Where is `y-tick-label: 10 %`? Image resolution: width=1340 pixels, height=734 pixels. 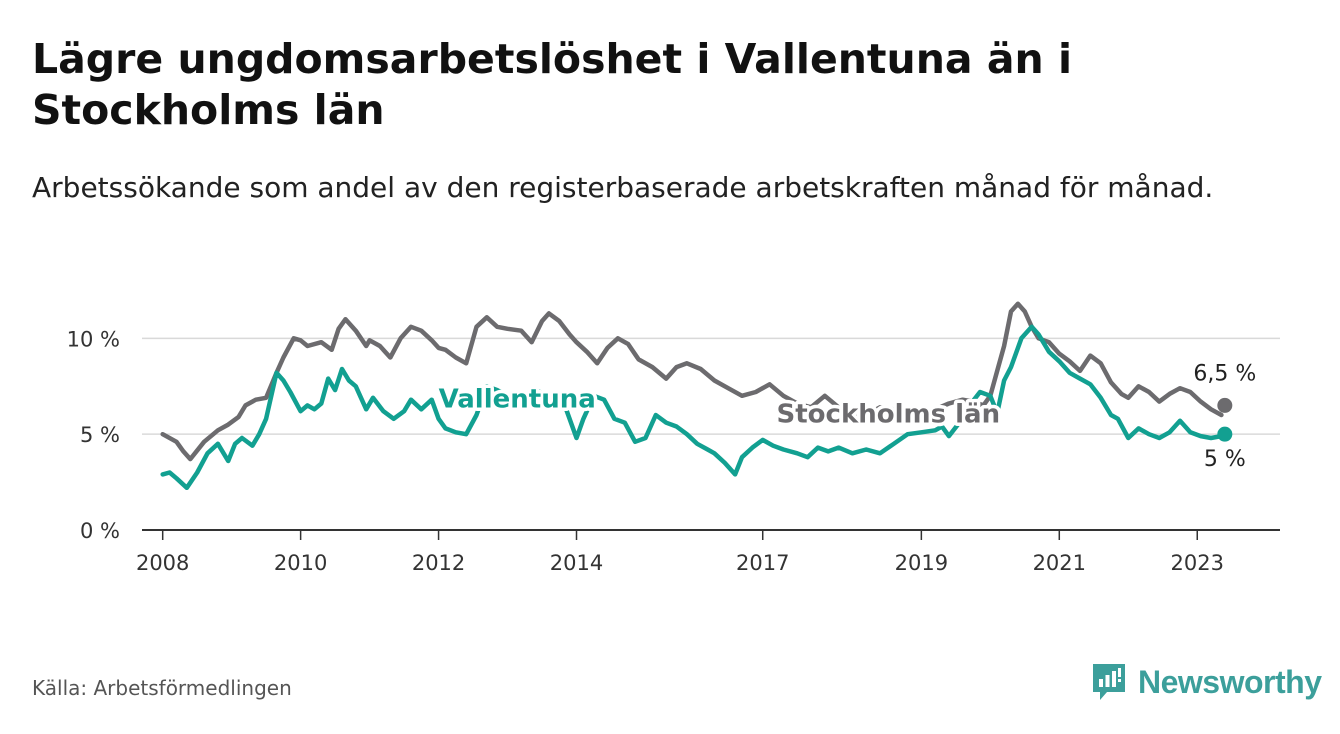 y-tick-label: 10 % is located at coordinates (93, 339).